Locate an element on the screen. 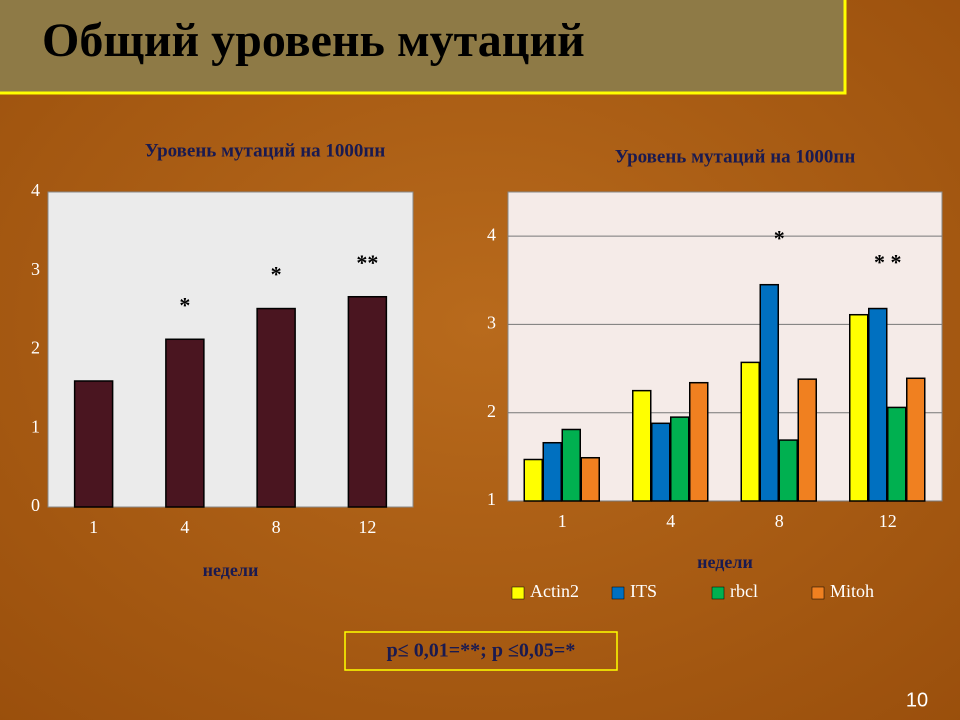 The width and height of the screenshot is (960, 720). title-box is located at coordinates (423, 47).